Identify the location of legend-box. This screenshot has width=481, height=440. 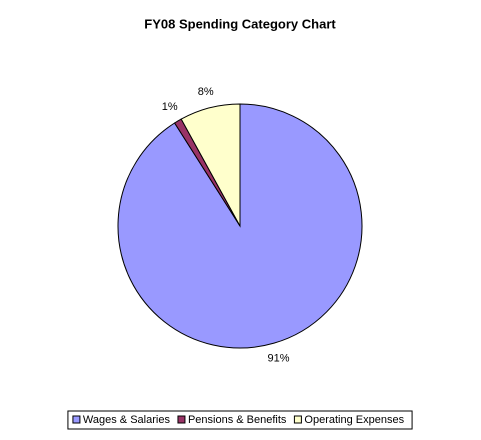
(240, 420).